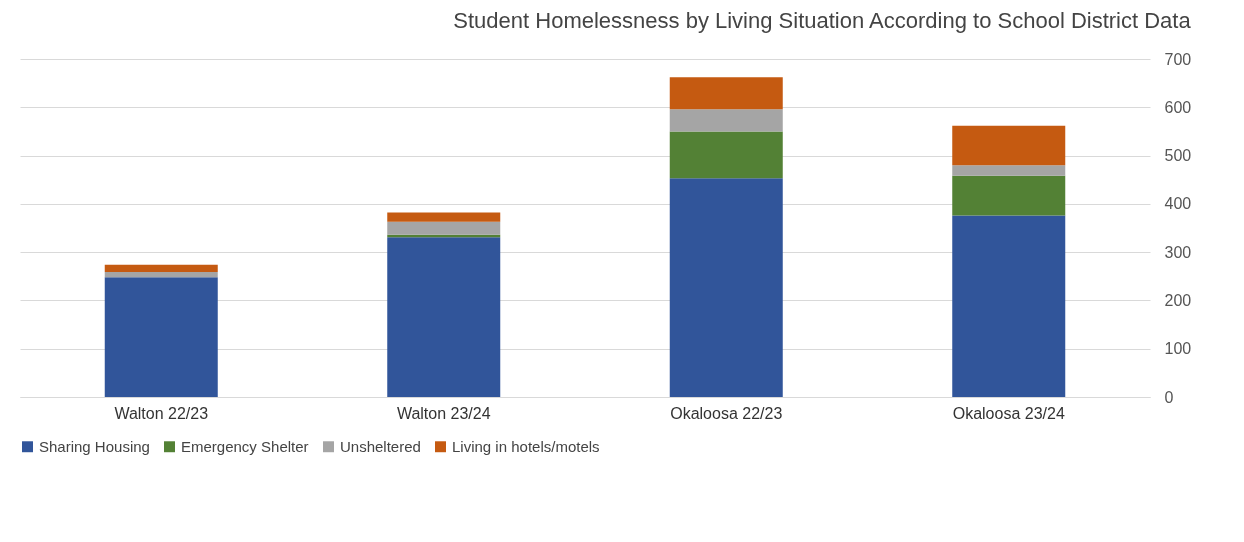  I want to click on y-tick-label: 0, so click(1169, 397).